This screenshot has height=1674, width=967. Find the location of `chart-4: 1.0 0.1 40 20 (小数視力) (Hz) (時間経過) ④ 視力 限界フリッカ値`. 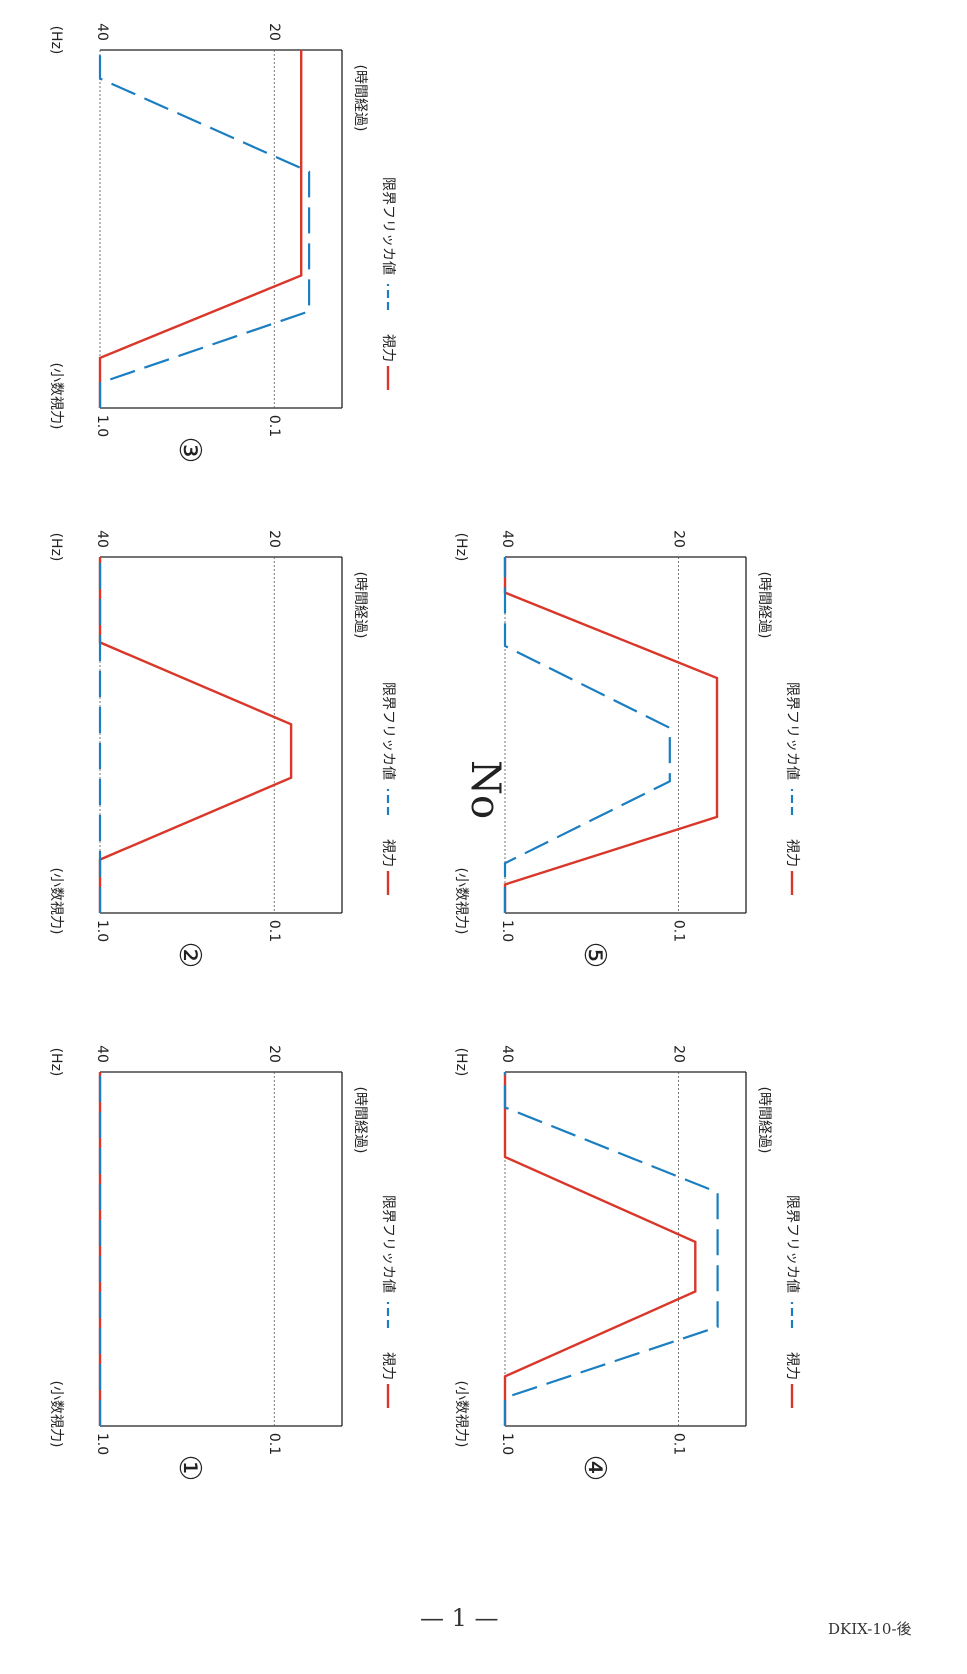

chart-4: 1.0 0.1 40 20 (小数視力) (Hz) (時間経過) ④ 視力 限界フリッカ値 is located at coordinates (626, 1263).